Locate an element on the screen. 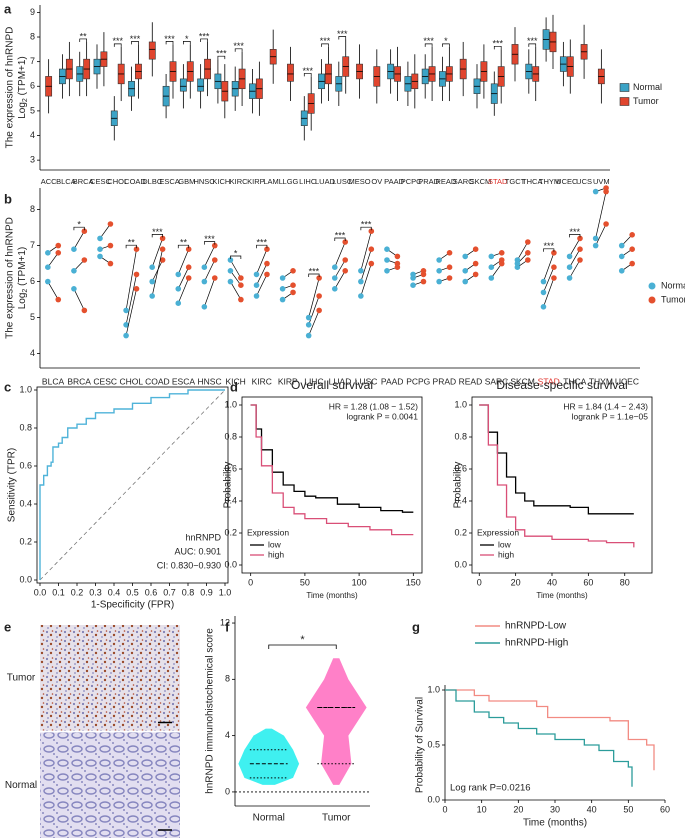  x-tick-label: 0.9 is located at coordinates (206, 592).